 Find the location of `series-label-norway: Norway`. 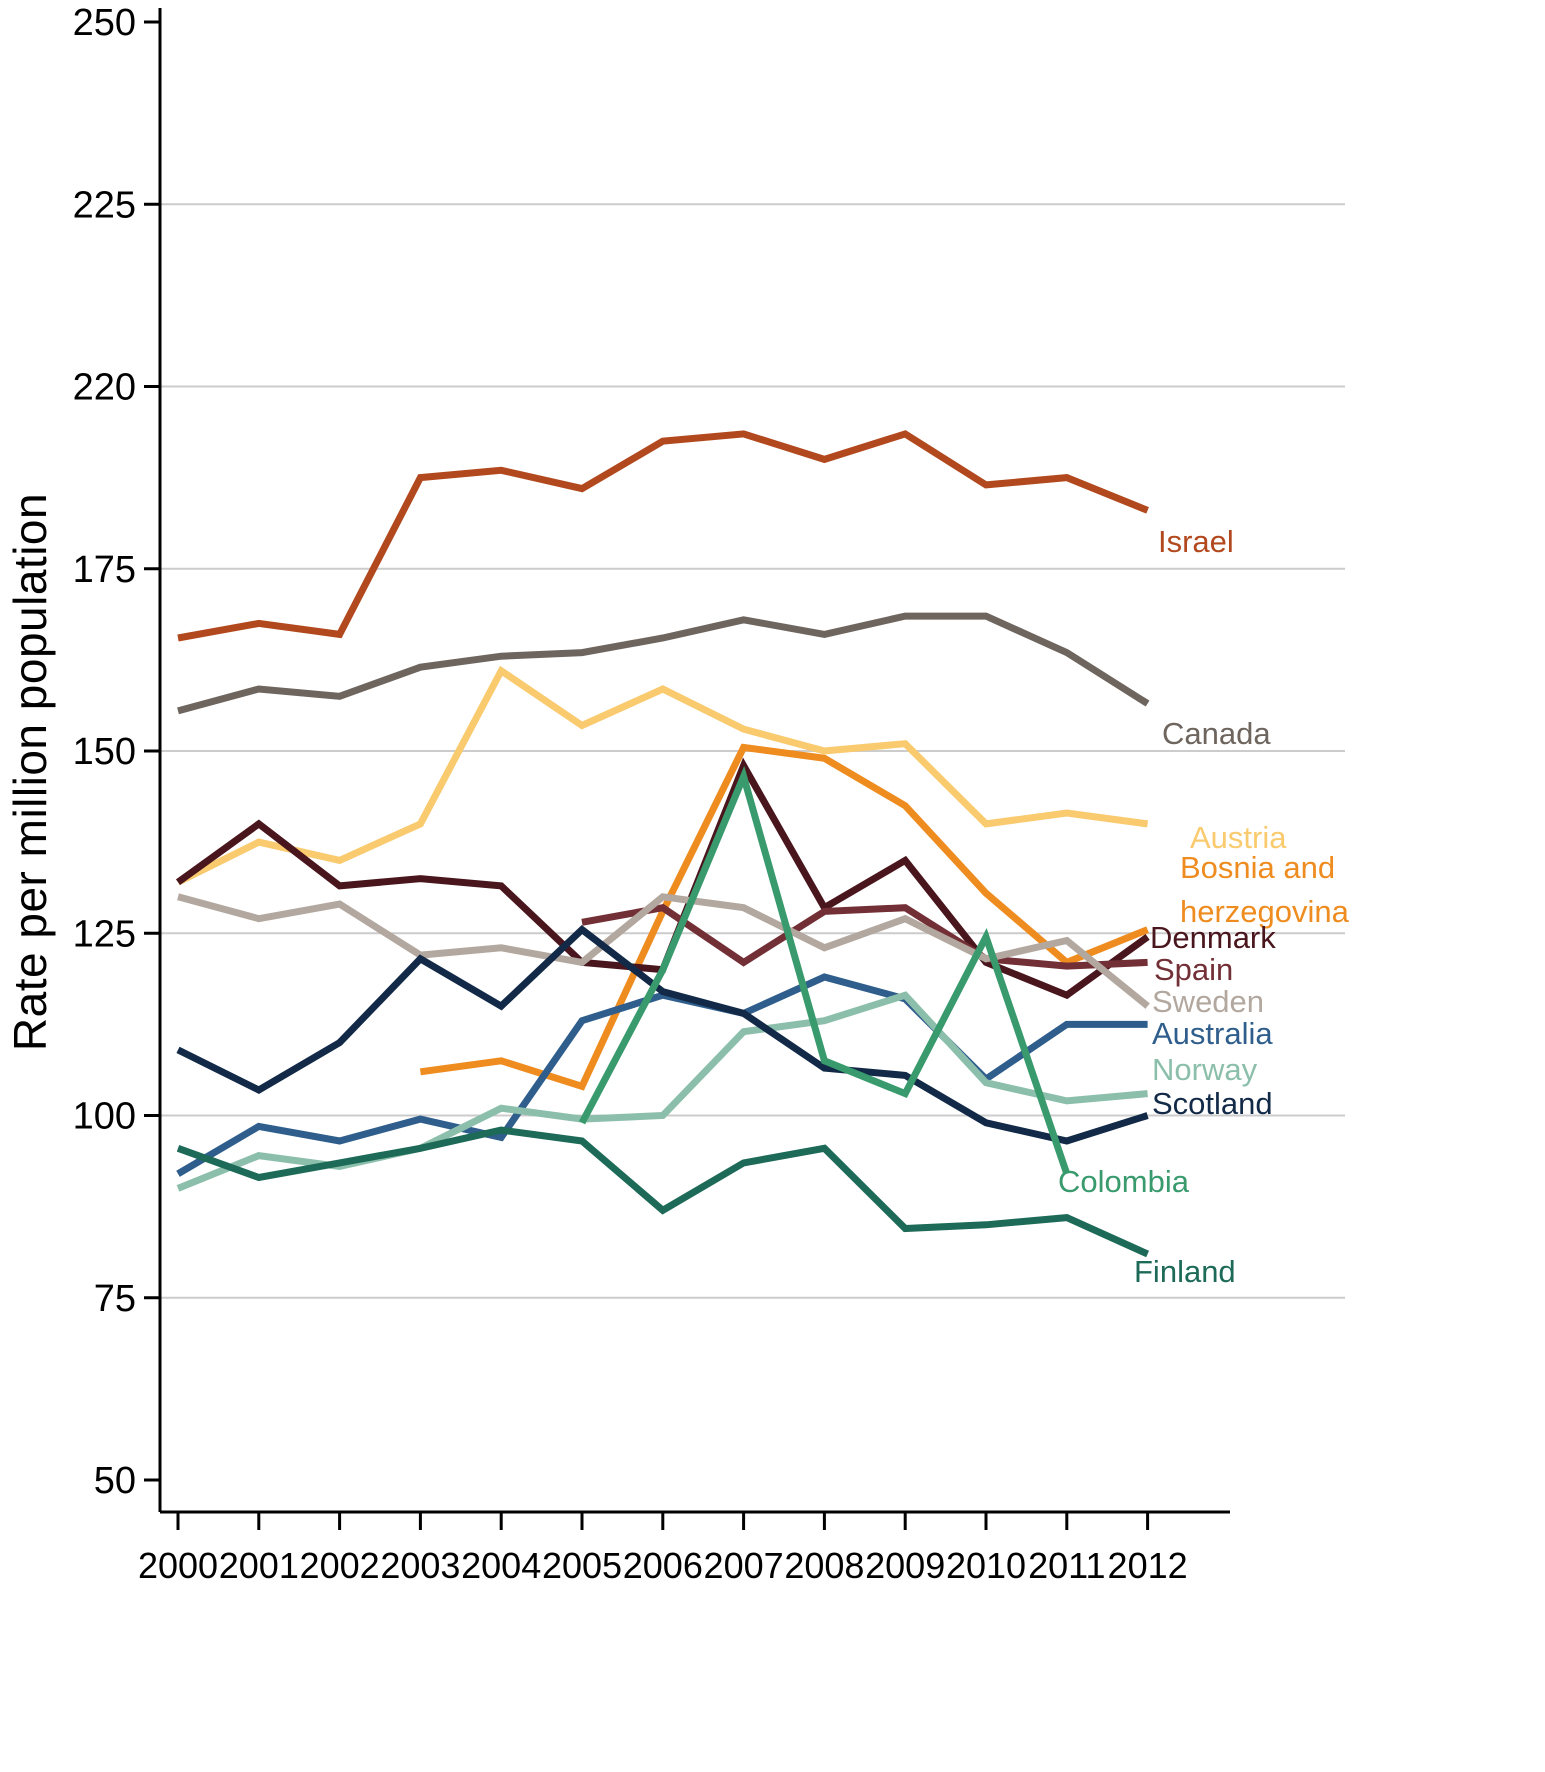

series-label-norway: Norway is located at coordinates (1205, 1069).